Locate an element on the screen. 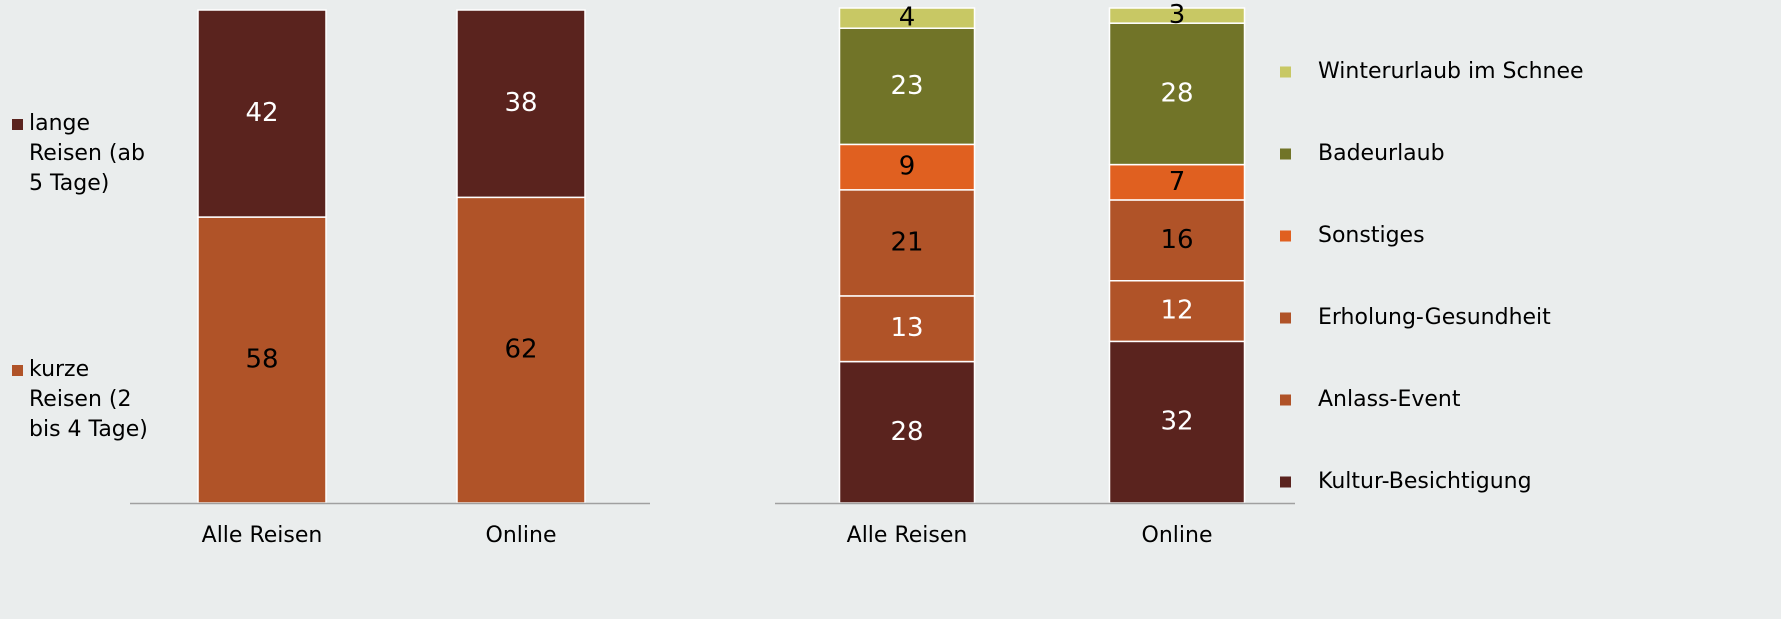 This screenshot has width=1781, height=619. data-label: 42 is located at coordinates (261, 113).